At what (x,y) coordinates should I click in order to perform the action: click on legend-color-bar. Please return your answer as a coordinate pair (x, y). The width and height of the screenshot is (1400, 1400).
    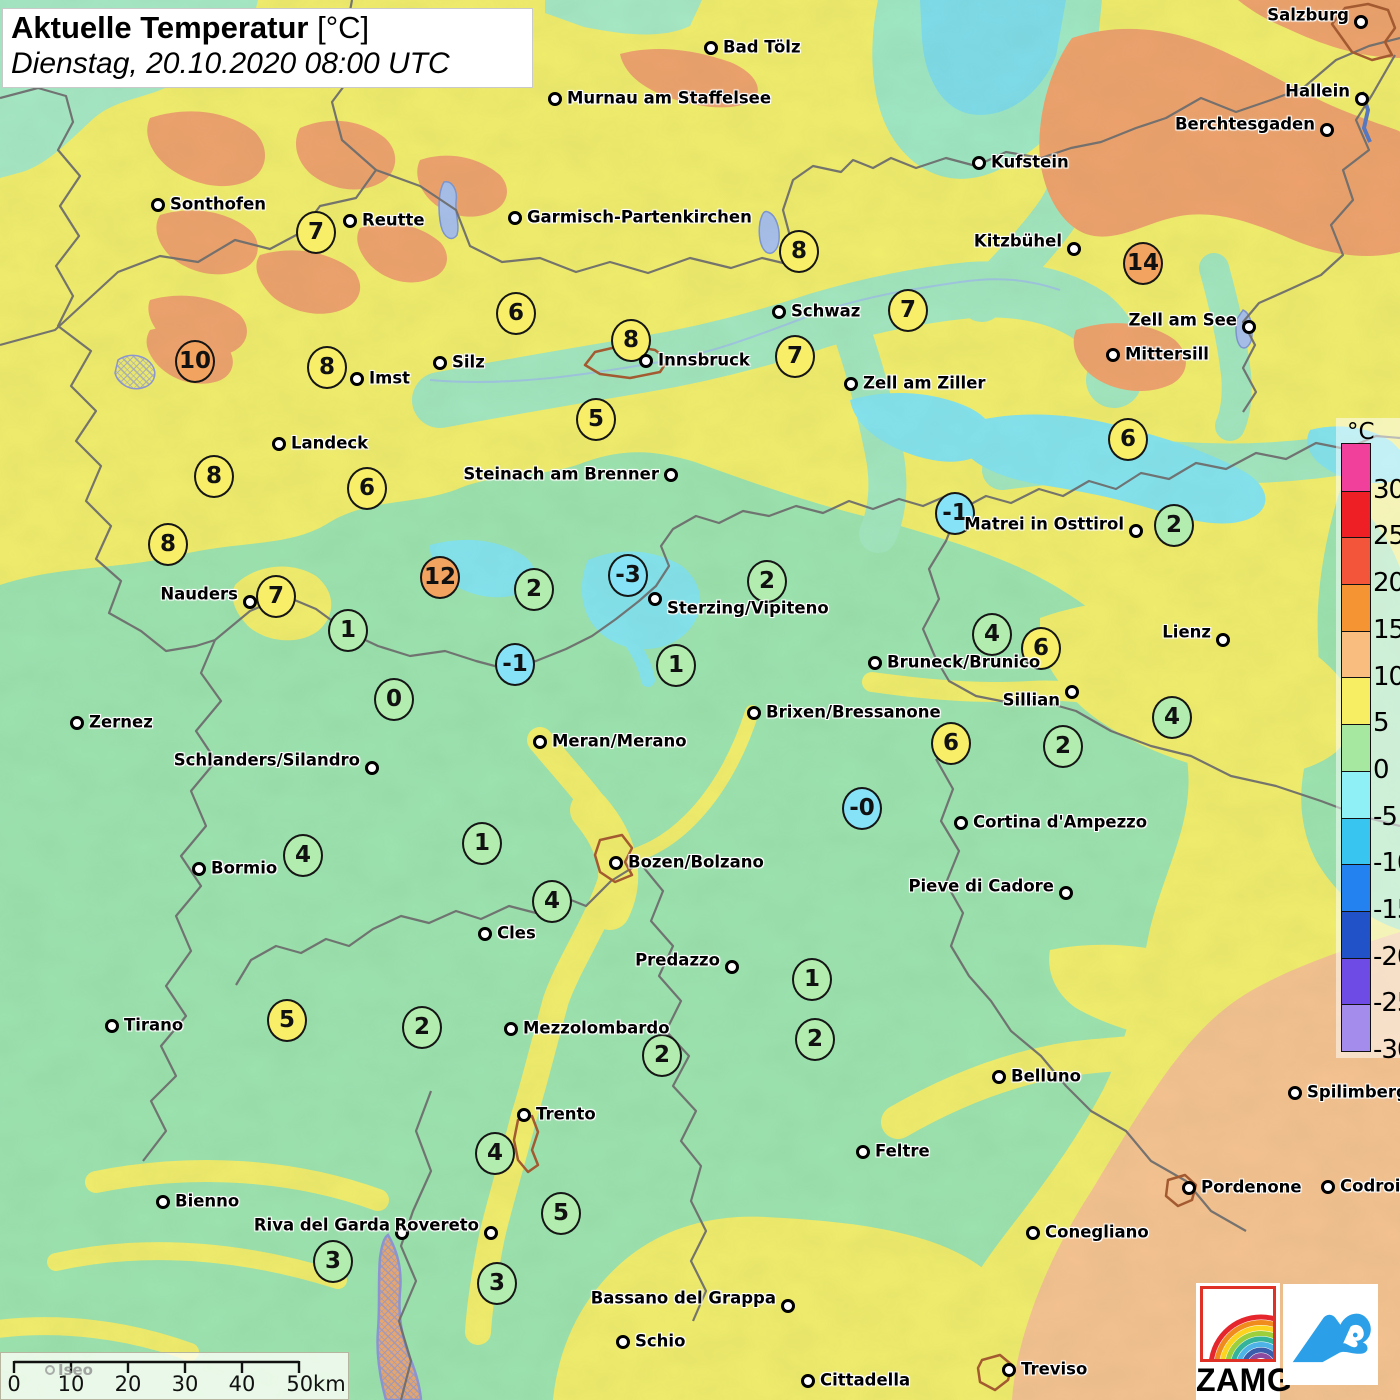
    Looking at the image, I should click on (1356, 747).